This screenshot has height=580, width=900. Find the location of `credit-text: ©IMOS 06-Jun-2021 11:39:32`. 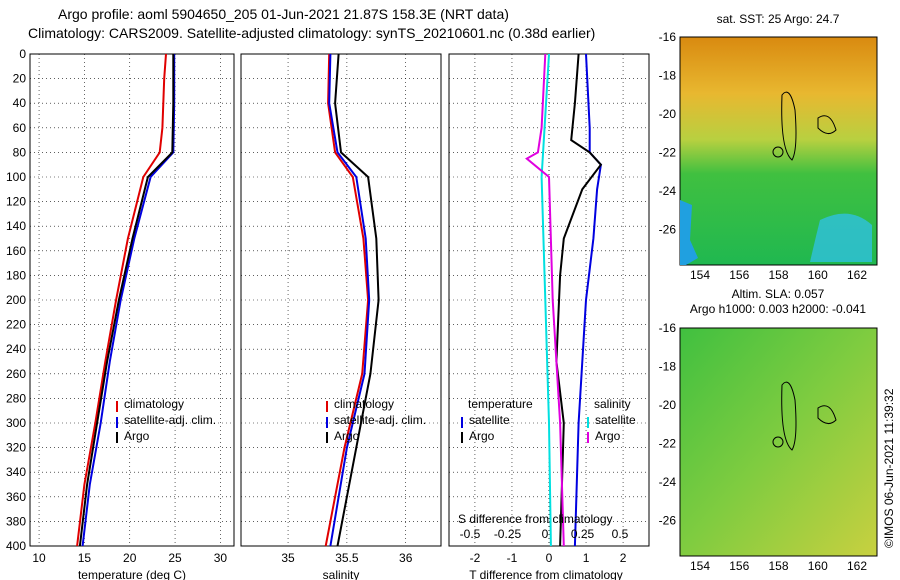

credit-text: ©IMOS 06-Jun-2021 11:39:32 is located at coordinates (889, 468).